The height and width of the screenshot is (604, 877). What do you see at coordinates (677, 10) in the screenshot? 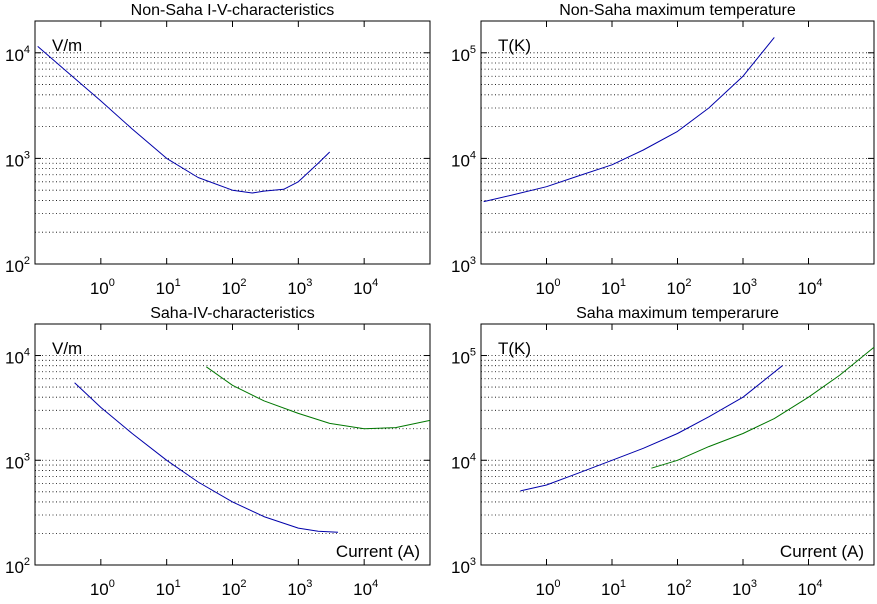
I see `chart-title: Non-Saha maximum temperature` at bounding box center [677, 10].